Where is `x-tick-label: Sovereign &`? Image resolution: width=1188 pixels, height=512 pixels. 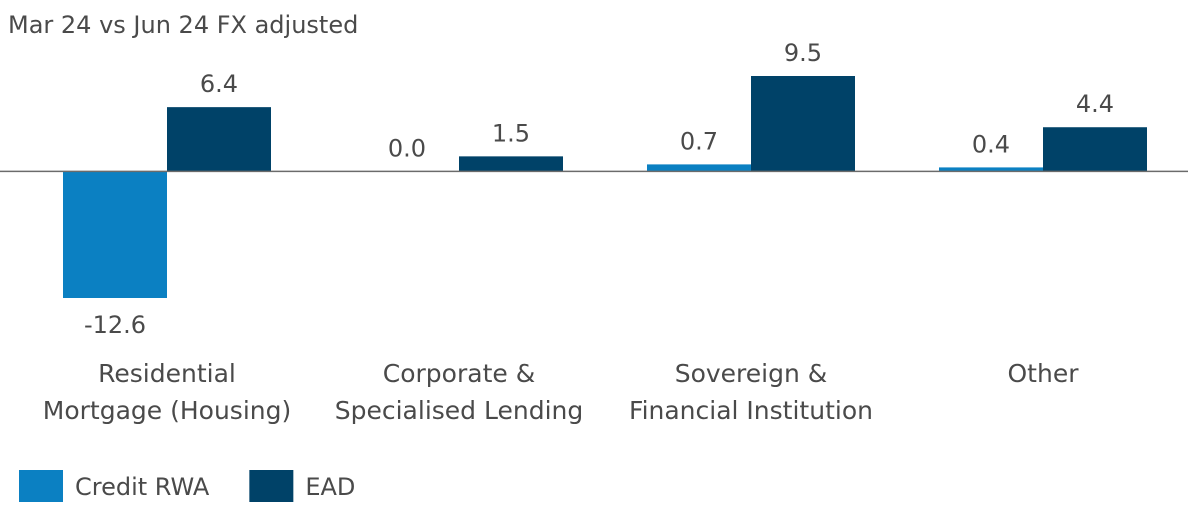 x-tick-label: Sovereign & is located at coordinates (751, 373).